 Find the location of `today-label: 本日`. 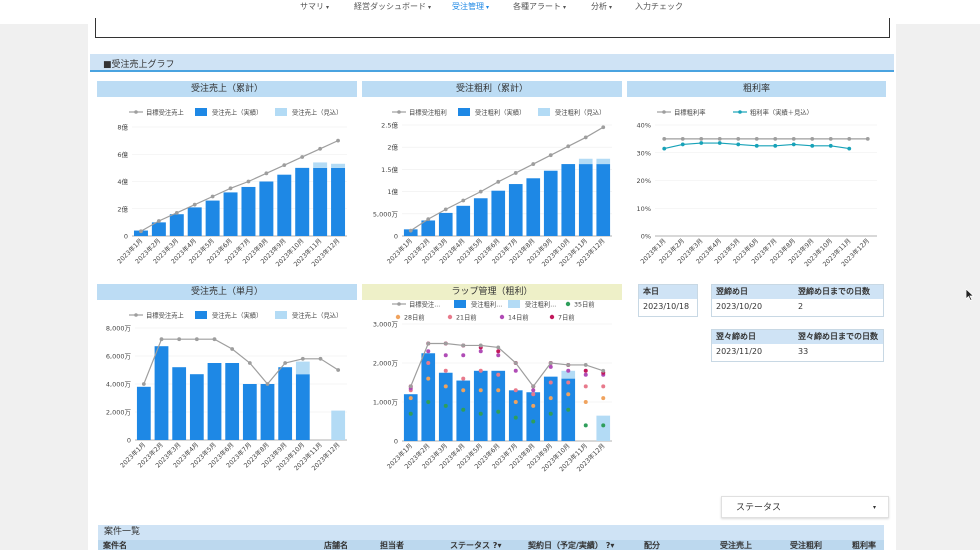

today-label: 本日 is located at coordinates (668, 292).